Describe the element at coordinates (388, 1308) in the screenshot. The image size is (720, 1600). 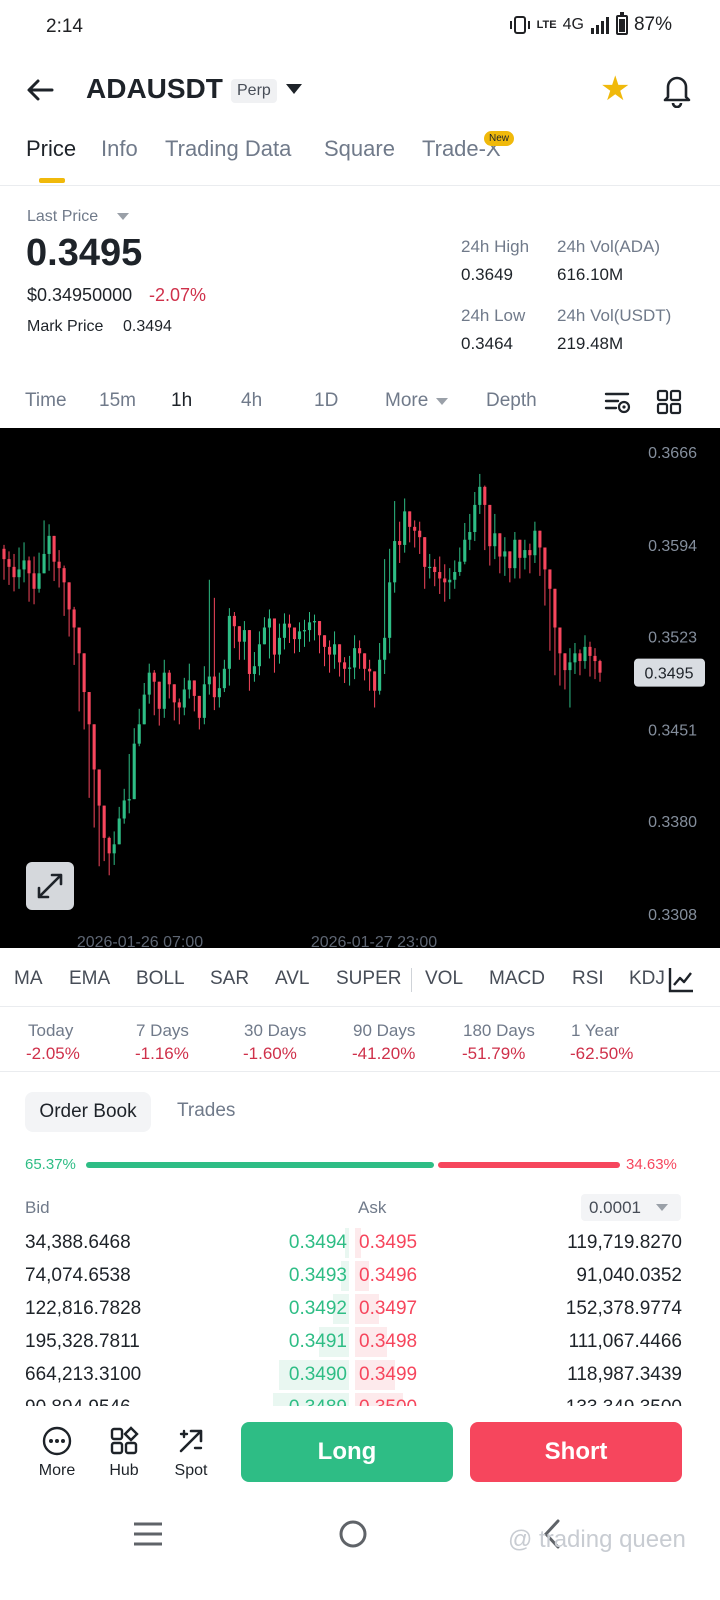
I see `ask-price: 0.3497` at that location.